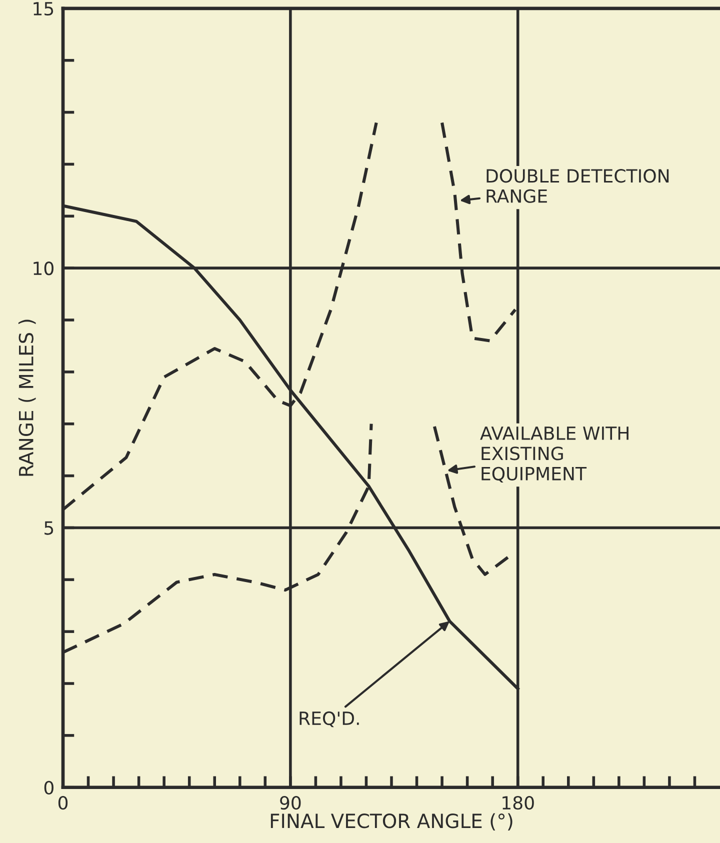 This screenshot has width=720, height=843. Describe the element at coordinates (49, 787) in the screenshot. I see `y-tick-label: 0` at that location.